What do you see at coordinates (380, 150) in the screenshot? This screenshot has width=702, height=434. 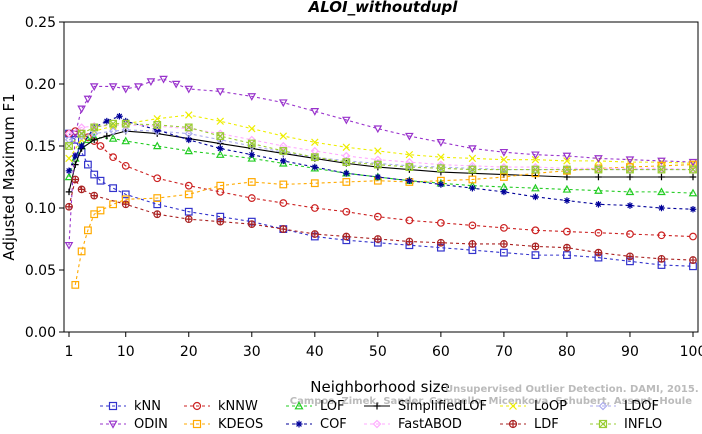 I see `series-line-ldof` at bounding box center [380, 150].